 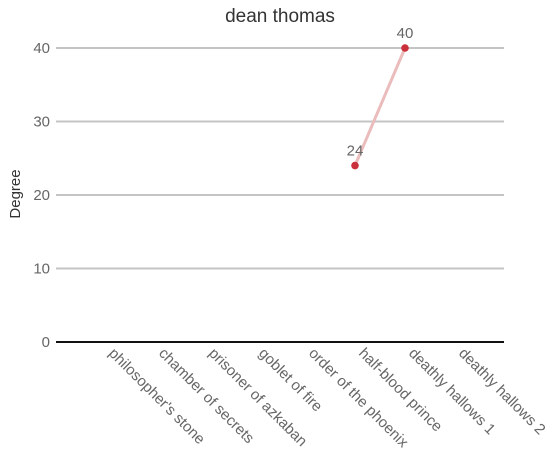 I want to click on y-axis-label: Degree, so click(x=15, y=193).